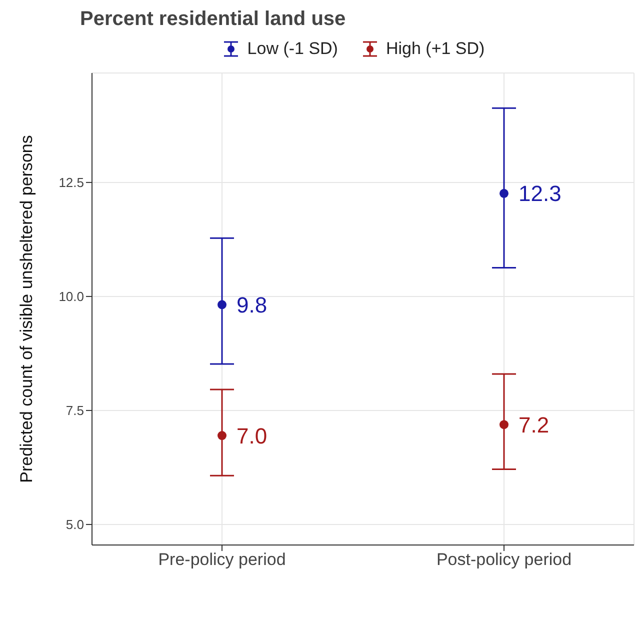  Describe the element at coordinates (504, 560) in the screenshot. I see `x-tick-label: Post-policy period` at that location.